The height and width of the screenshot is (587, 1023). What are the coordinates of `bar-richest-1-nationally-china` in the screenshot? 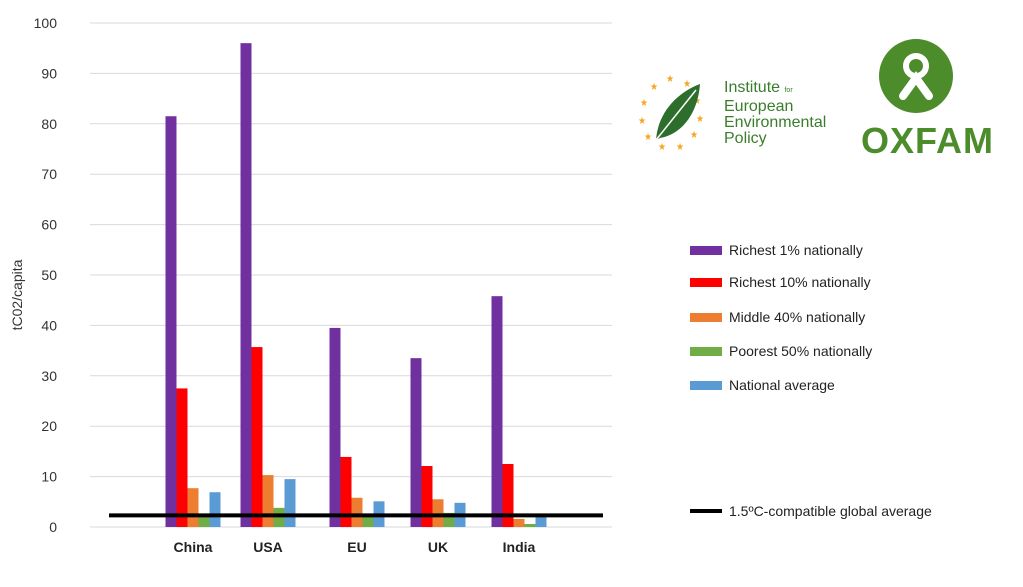 It's located at (171, 322).